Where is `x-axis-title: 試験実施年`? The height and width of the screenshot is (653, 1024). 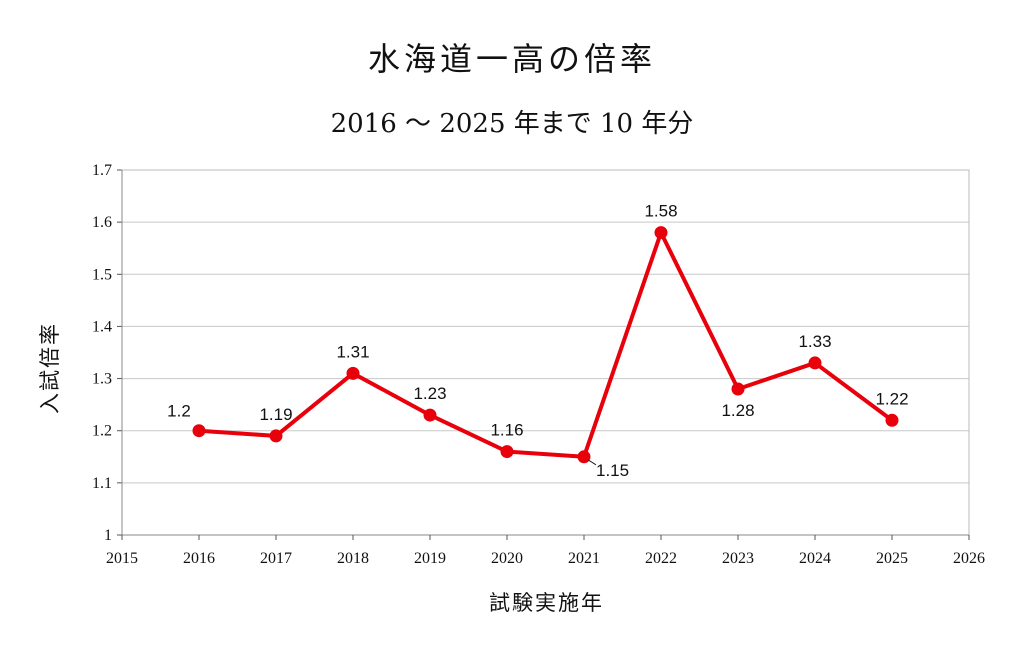 x-axis-title: 試験実施年 is located at coordinates (546, 603).